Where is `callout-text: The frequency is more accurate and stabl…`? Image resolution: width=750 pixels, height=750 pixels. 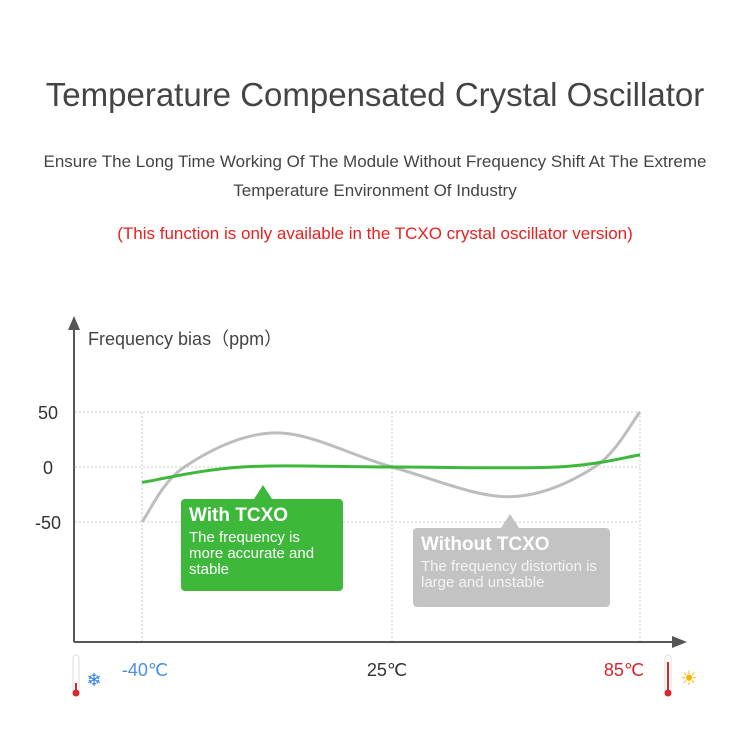 callout-text: The frequency is more accurate and stabl… is located at coordinates (252, 553).